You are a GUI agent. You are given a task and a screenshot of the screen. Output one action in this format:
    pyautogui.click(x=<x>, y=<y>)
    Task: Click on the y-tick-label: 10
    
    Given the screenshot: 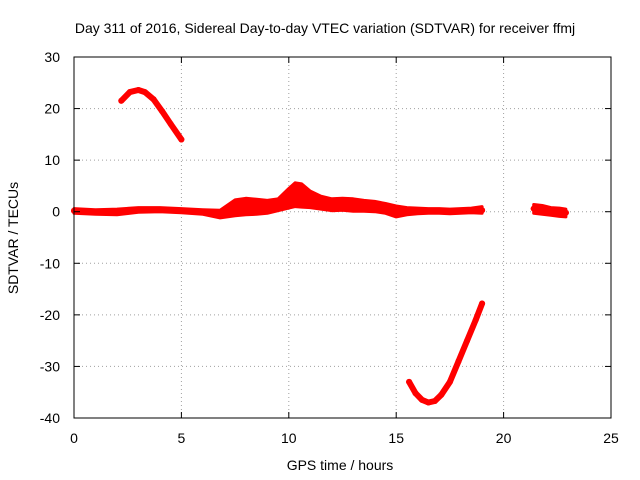 What is the action you would take?
    pyautogui.click(x=52, y=160)
    